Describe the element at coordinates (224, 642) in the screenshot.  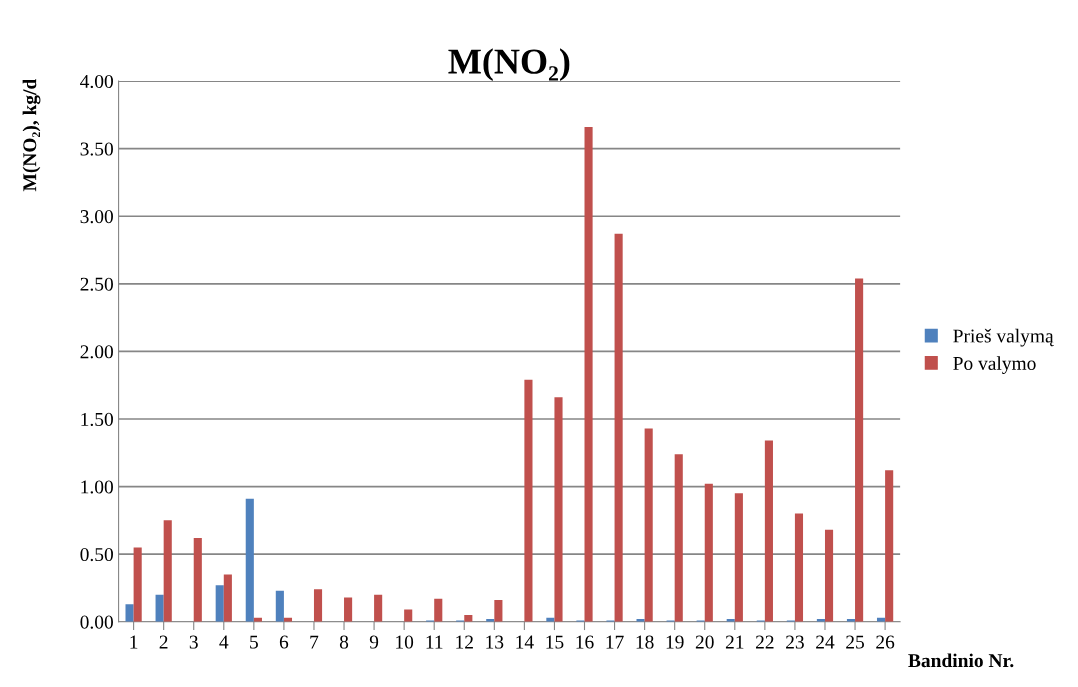
I see `x-tick-label: 4` at that location.